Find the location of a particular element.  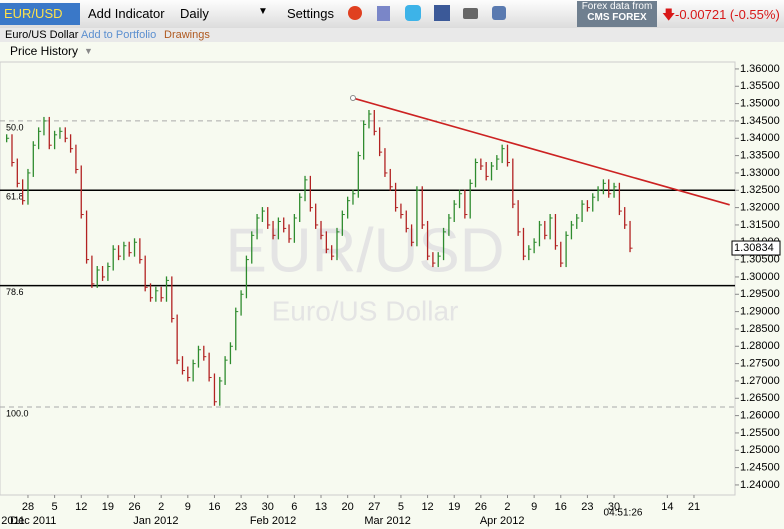

facebook-icon is located at coordinates (442, 13).